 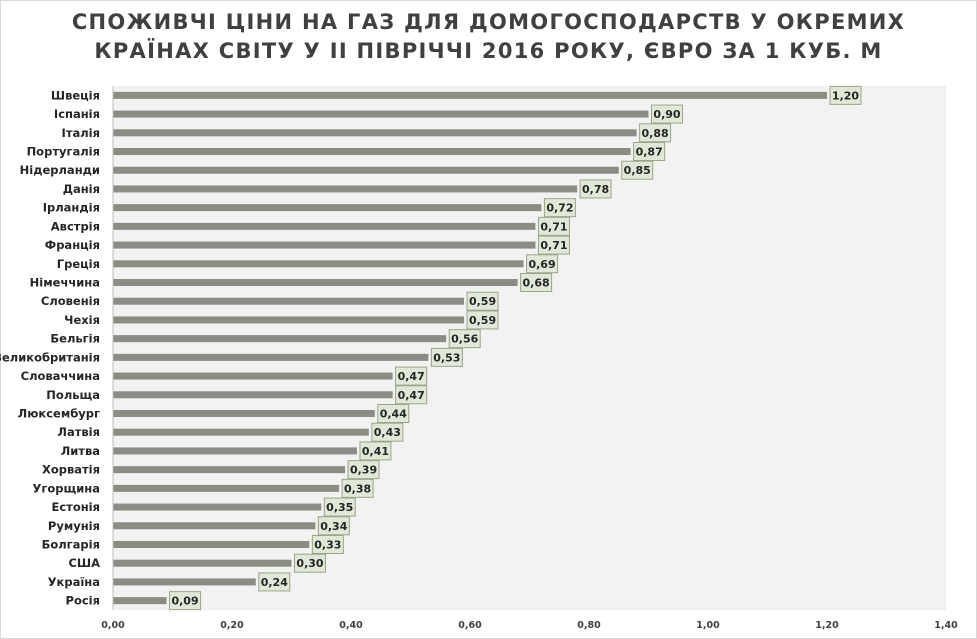 What do you see at coordinates (83, 601) in the screenshot?
I see `category-label: Росія` at bounding box center [83, 601].